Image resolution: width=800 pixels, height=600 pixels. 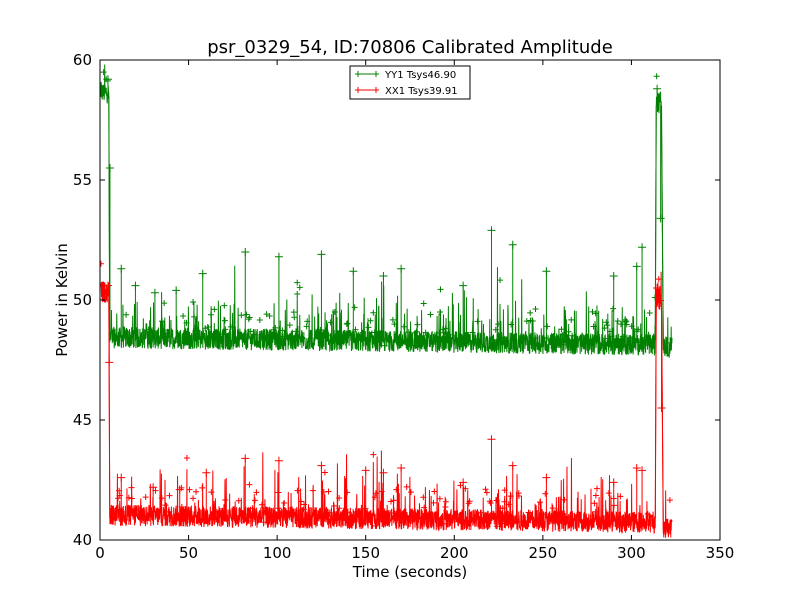 I want to click on x-tick-label: 350, so click(x=720, y=553).